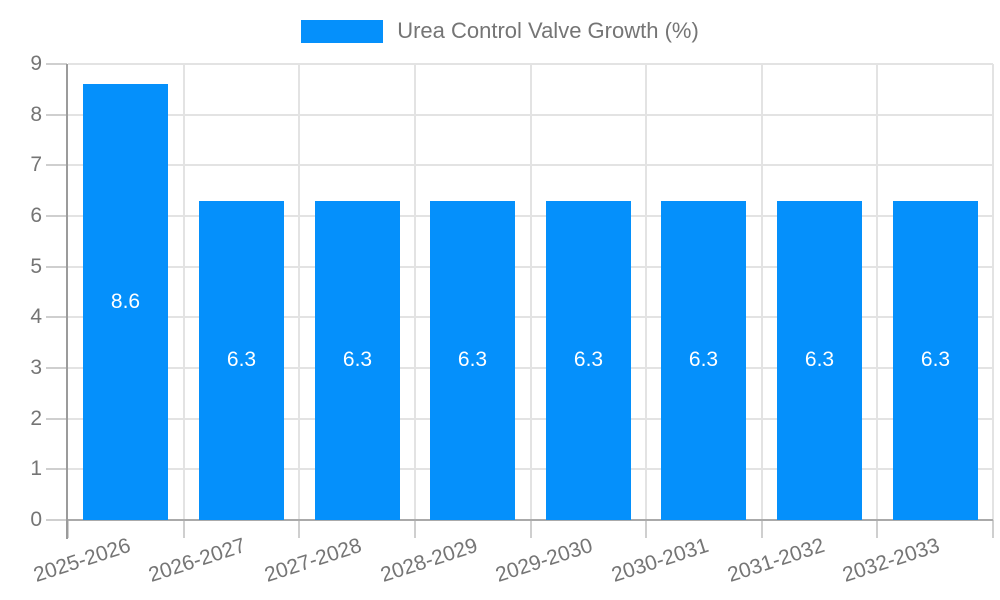  What do you see at coordinates (36, 215) in the screenshot?
I see `y-axis-tick-label: 6` at bounding box center [36, 215].